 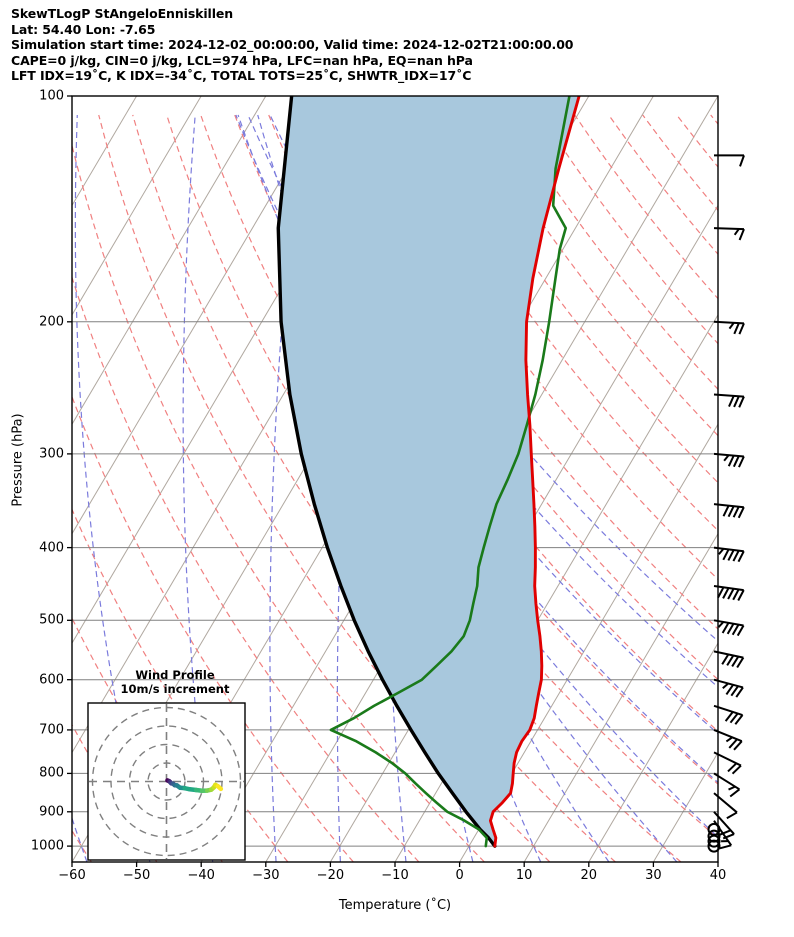 I want to click on temperature-curve, so click(x=534, y=472).